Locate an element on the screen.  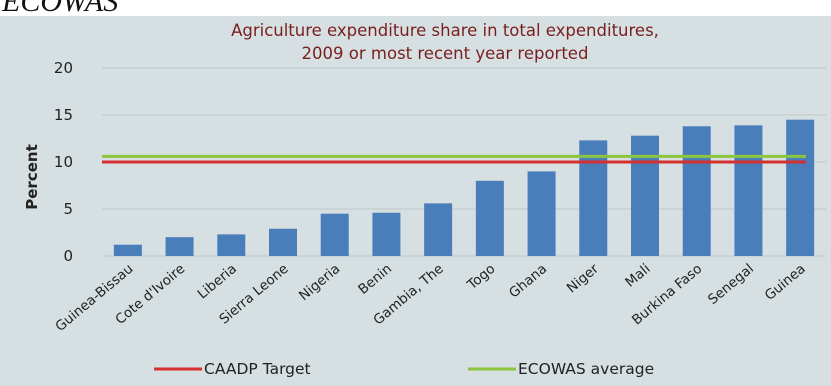
reference-lines is located at coordinates (454, 159).